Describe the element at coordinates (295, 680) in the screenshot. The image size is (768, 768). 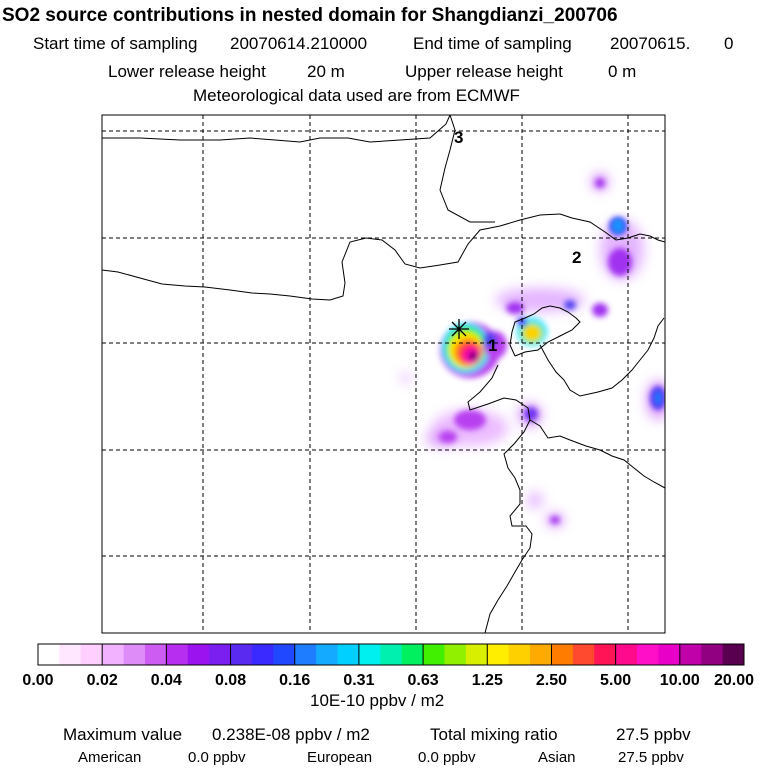
I see `legend-tick-label: 0.16` at that location.